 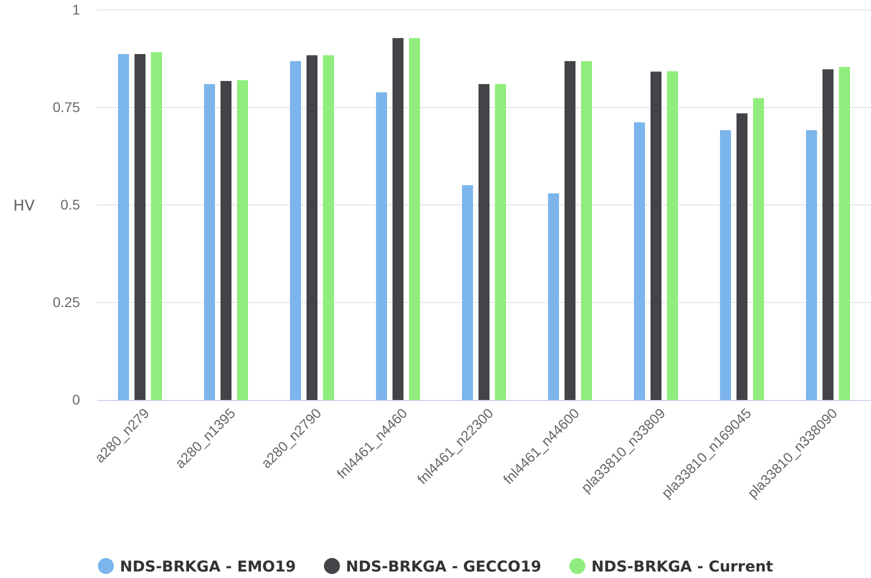 What do you see at coordinates (70, 204) in the screenshot?
I see `y-tick-label: 0.5` at bounding box center [70, 204].